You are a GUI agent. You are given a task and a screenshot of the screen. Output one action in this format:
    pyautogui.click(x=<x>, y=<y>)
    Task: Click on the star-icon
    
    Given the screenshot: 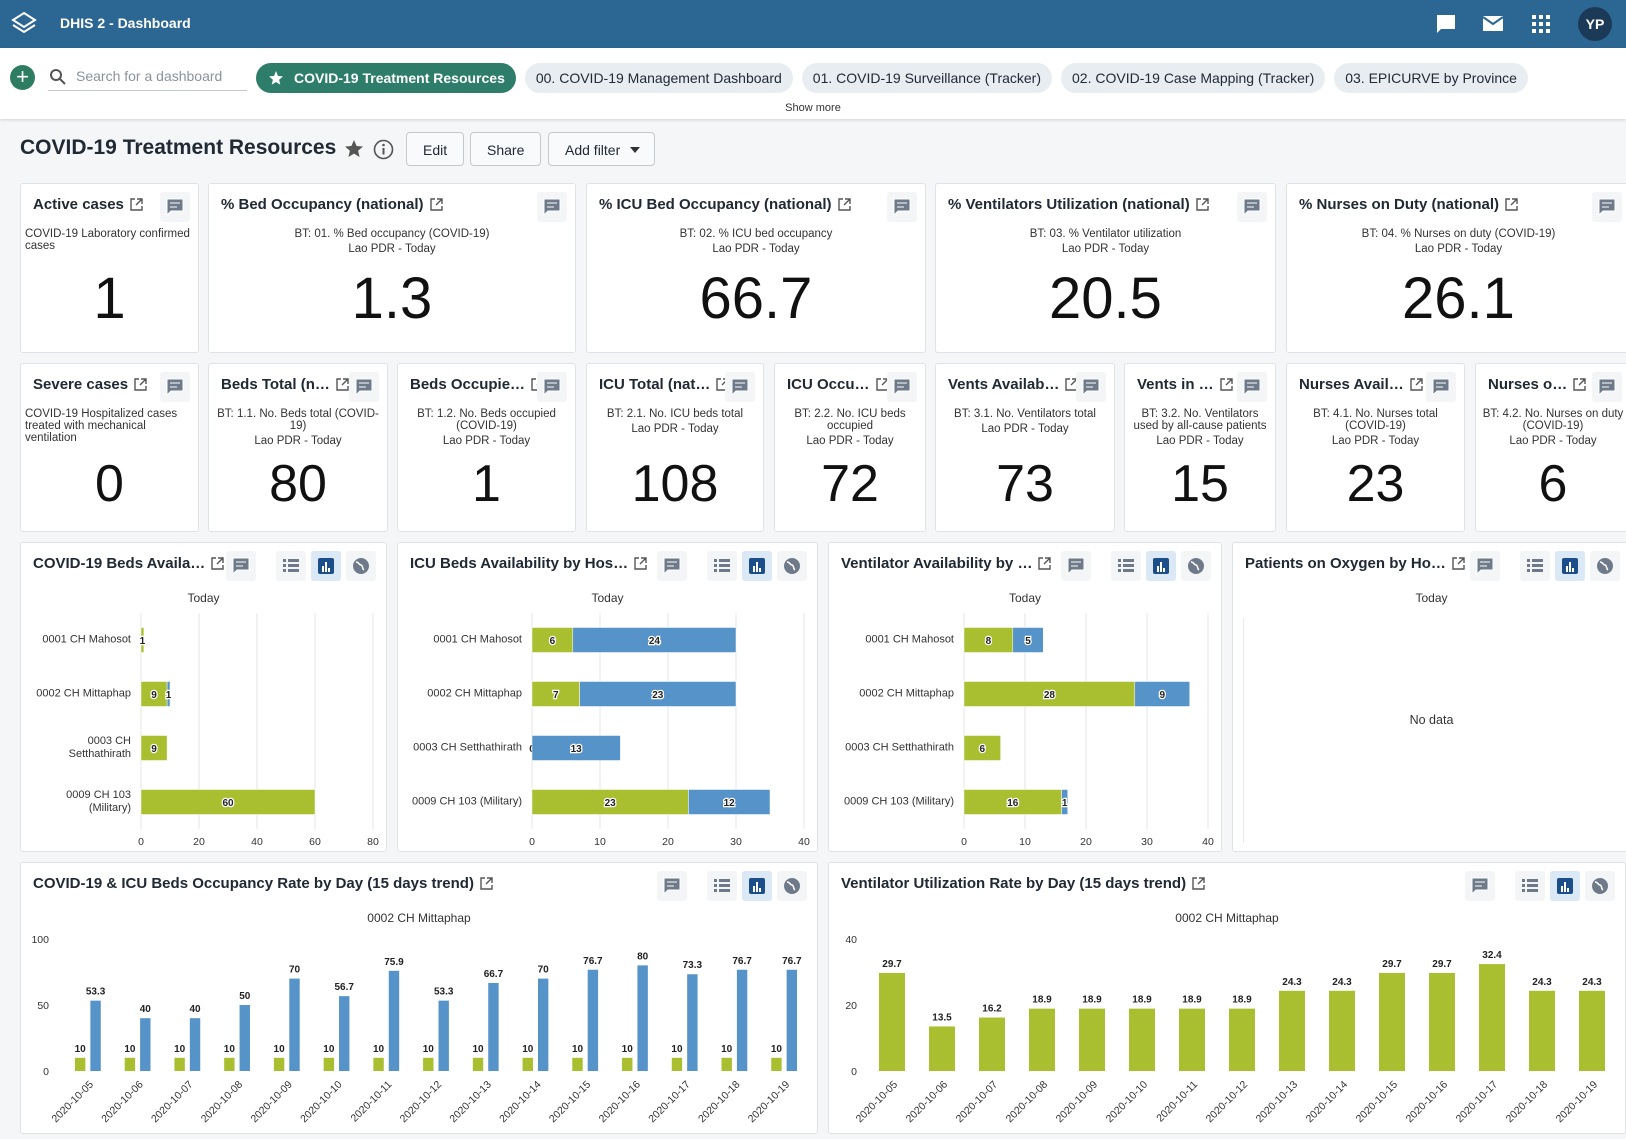 What is the action you would take?
    pyautogui.click(x=354, y=149)
    